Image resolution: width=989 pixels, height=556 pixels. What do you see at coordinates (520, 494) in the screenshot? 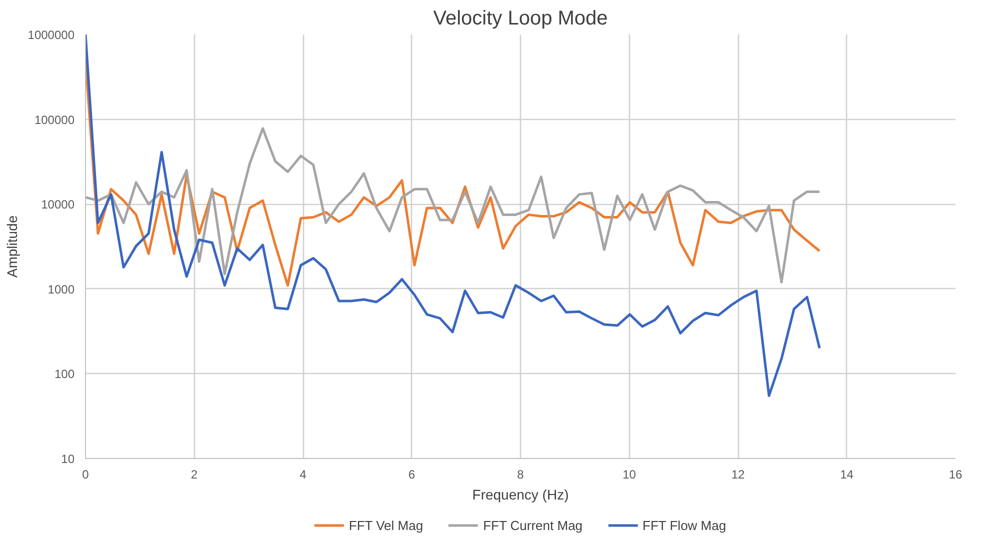
I see `x-axis-title: Frequency (Hz)` at bounding box center [520, 494].